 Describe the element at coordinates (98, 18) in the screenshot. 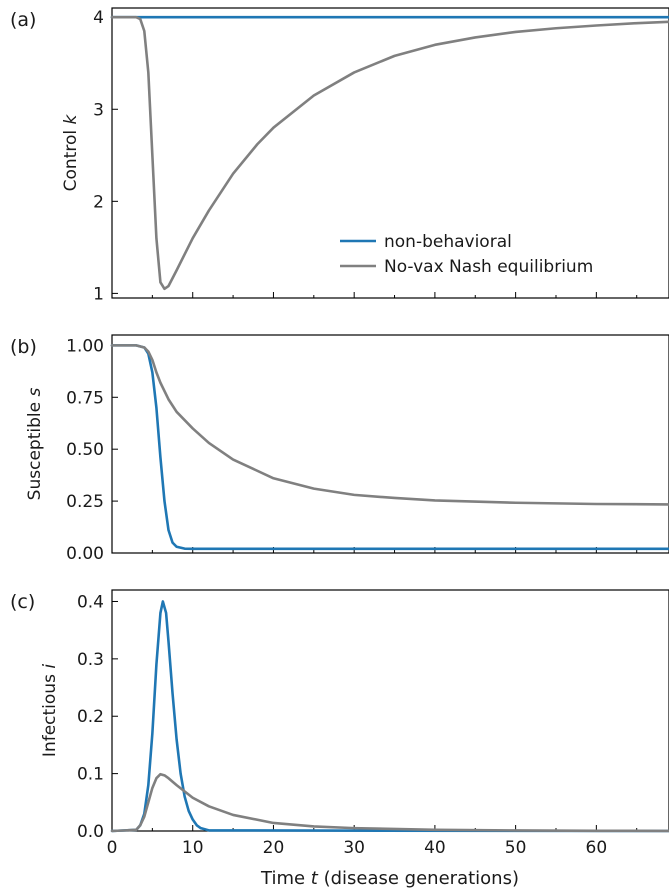

I see `y-tick-label: 4` at that location.